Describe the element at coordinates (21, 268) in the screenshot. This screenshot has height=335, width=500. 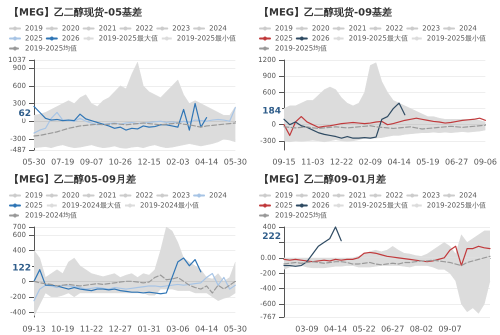
I see `text: 122` at that location.